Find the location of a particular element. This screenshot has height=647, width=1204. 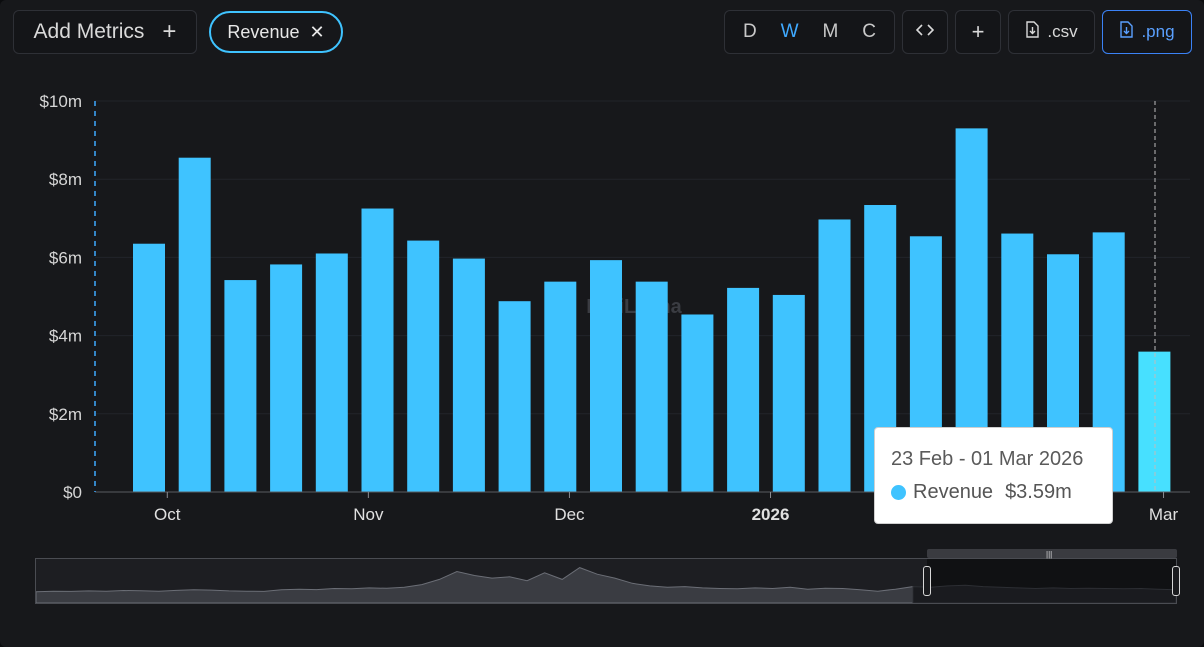

brush-handle-right is located at coordinates (1176, 581).